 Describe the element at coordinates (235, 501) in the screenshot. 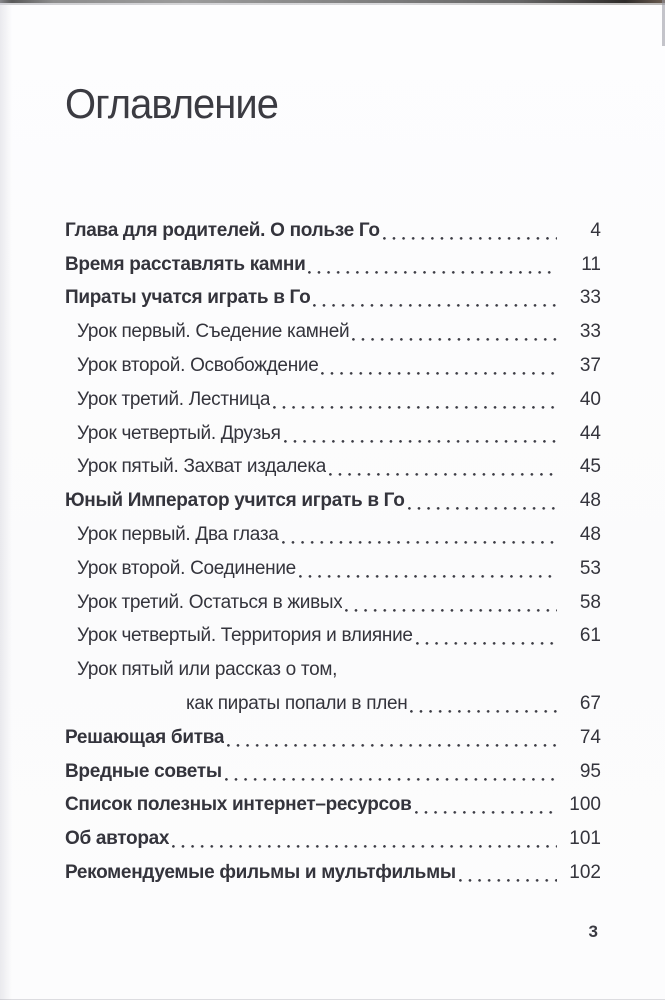

I see `toc-entry-label: Юный Император учится играть в Го` at that location.